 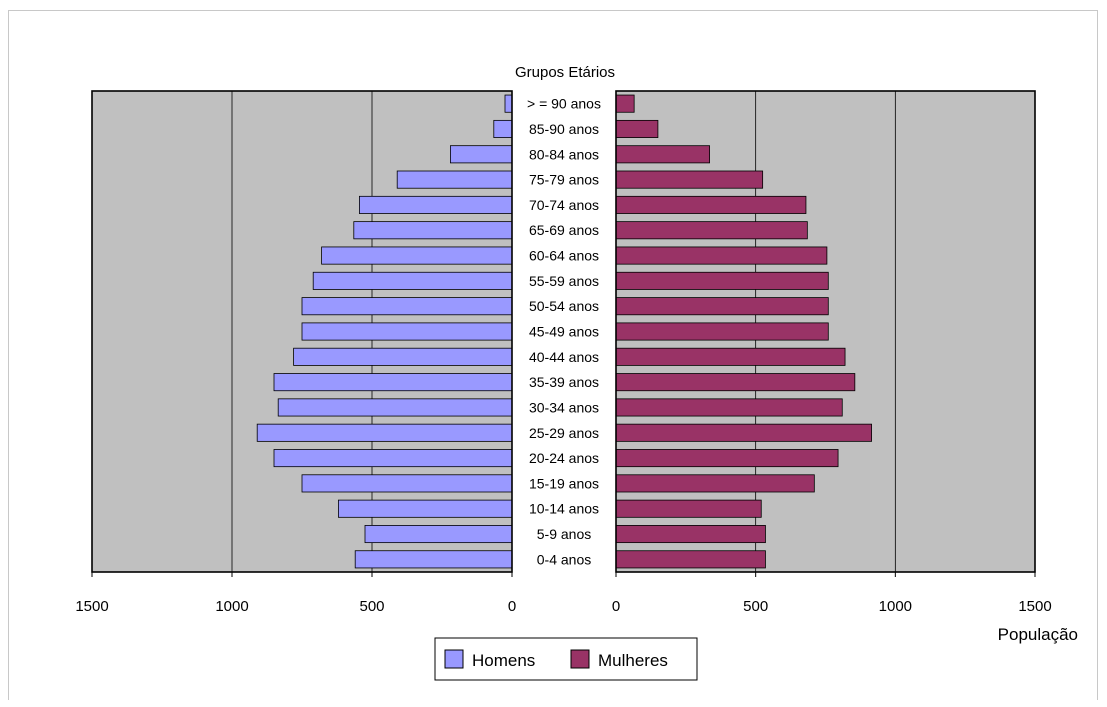 I want to click on tick-label-left: 1500, so click(x=91, y=606).